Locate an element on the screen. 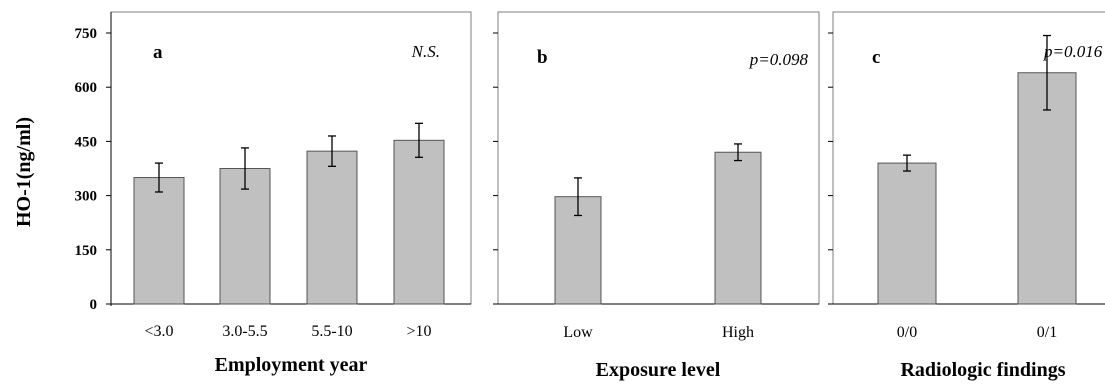  bars-b is located at coordinates (658, 224).